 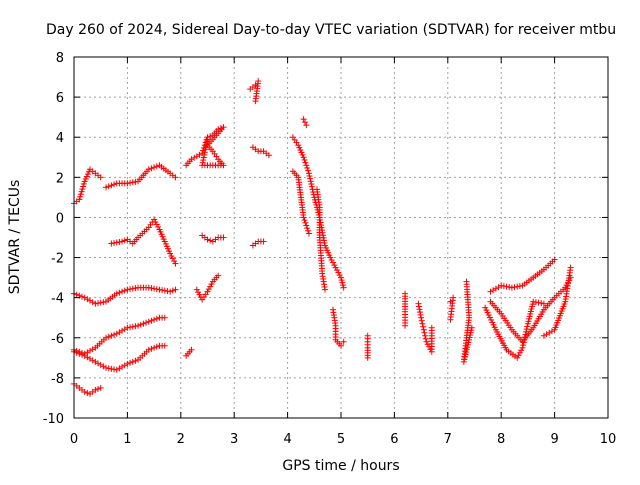 What do you see at coordinates (234, 439) in the screenshot?
I see `x-tick-label: 3` at bounding box center [234, 439].